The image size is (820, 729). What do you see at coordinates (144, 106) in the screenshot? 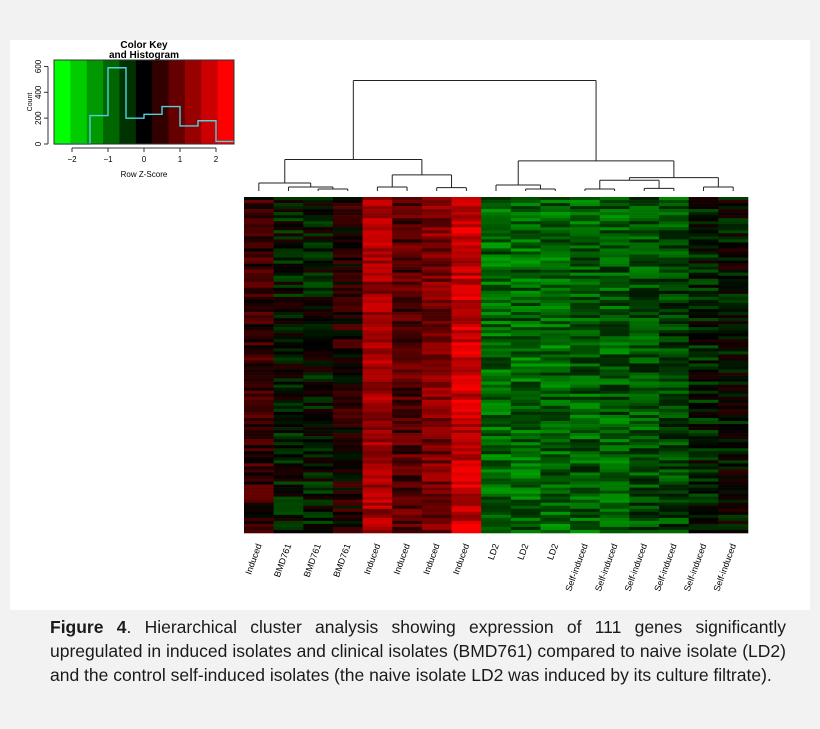
I see `histogram-line` at bounding box center [144, 106].